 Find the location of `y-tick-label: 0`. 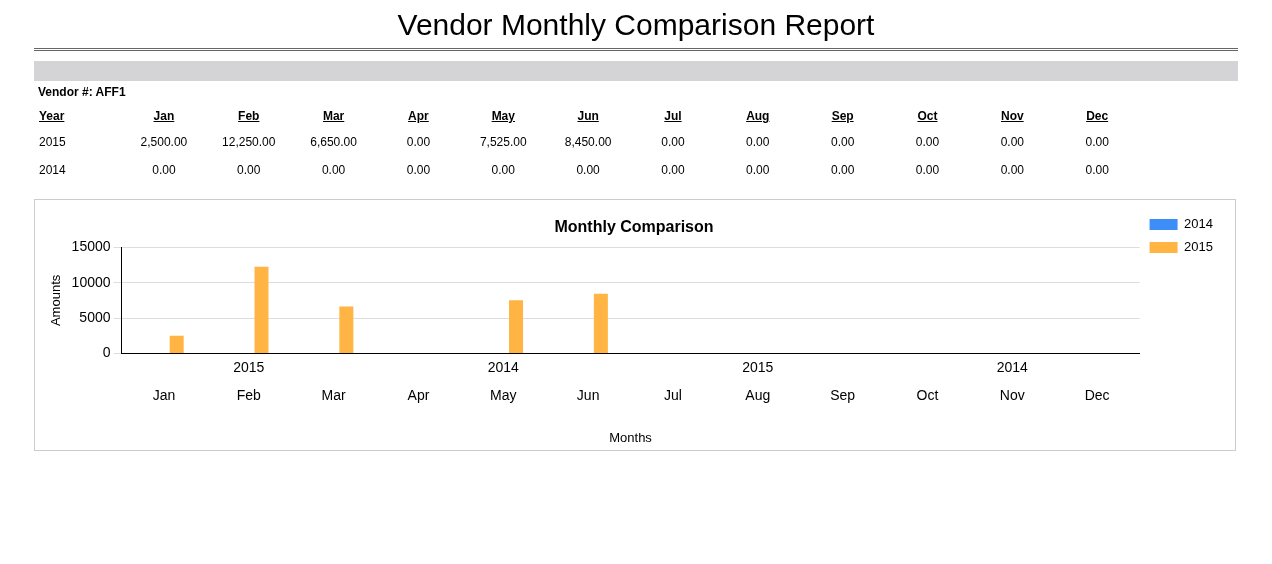

y-tick-label: 0 is located at coordinates (106, 352).